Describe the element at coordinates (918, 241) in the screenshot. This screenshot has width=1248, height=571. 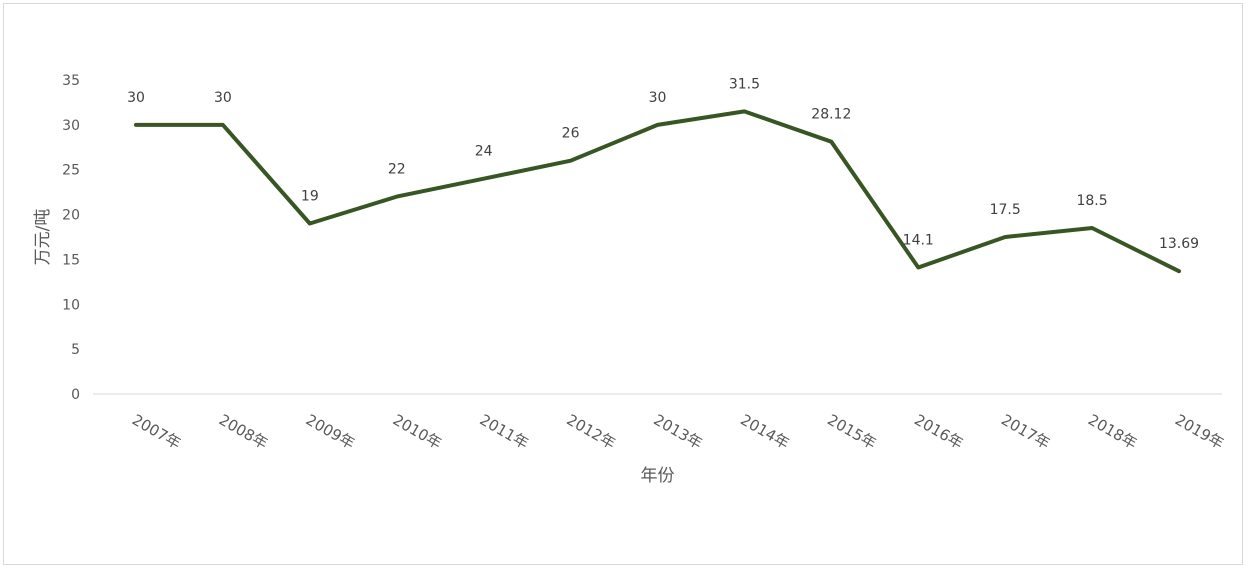
I see `data-label: 14.1` at that location.